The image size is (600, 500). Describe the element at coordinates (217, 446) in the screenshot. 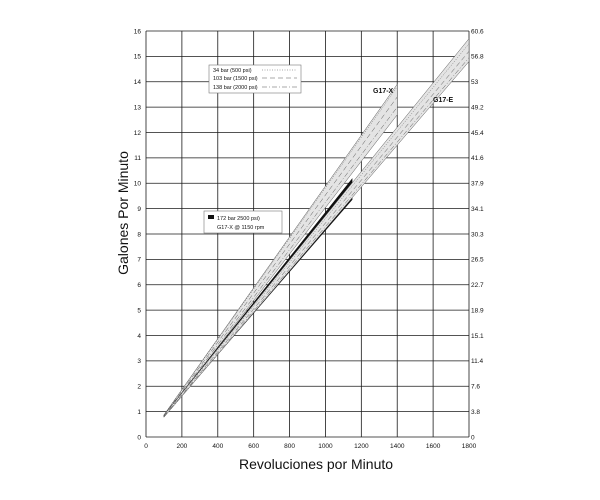

I see `x-tick-label-2: 400` at that location.